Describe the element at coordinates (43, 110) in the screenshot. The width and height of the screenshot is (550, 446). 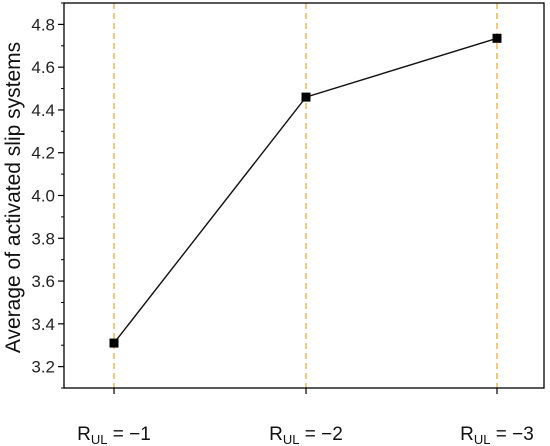
I see `y-tick-label: 4.4` at that location.